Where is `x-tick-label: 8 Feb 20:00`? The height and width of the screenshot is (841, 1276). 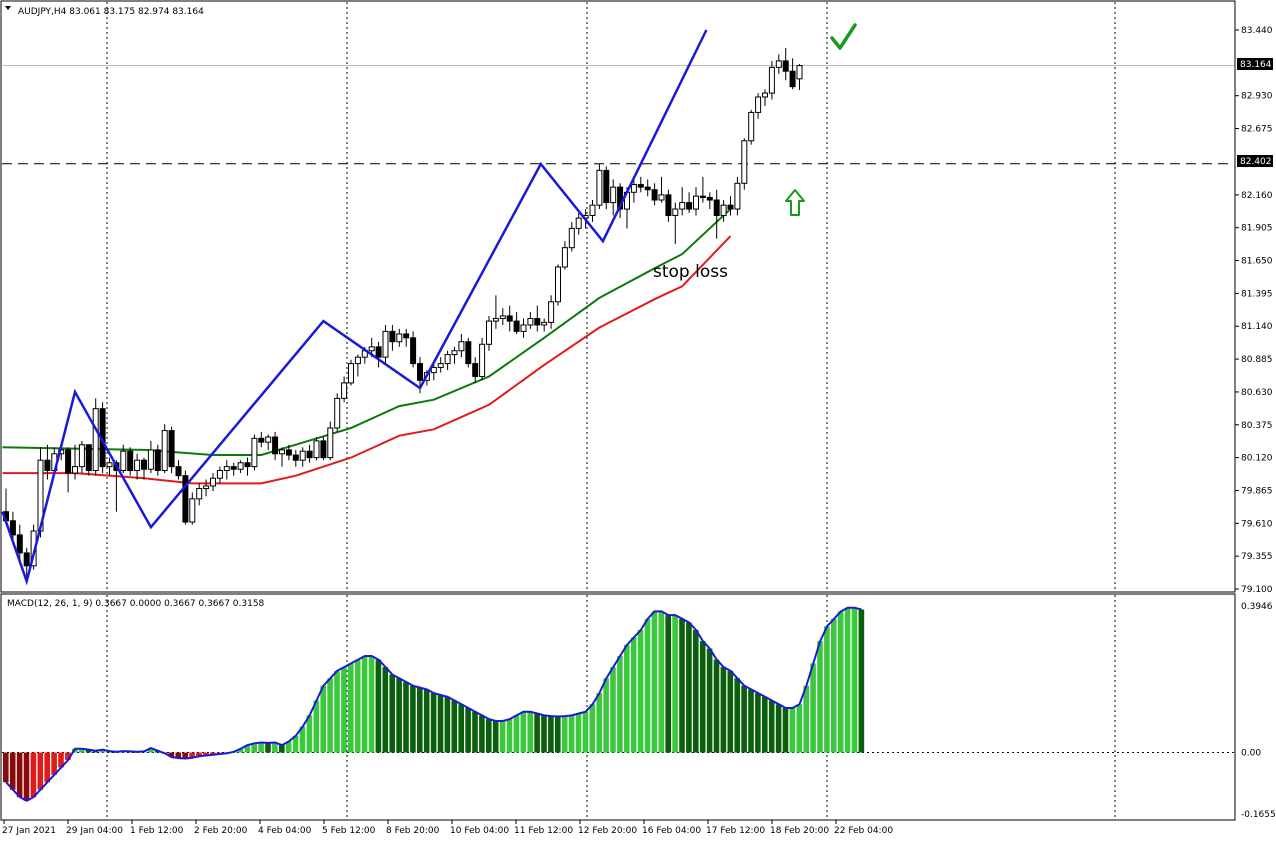
x-tick-label: 8 Feb 20:00 is located at coordinates (413, 831).